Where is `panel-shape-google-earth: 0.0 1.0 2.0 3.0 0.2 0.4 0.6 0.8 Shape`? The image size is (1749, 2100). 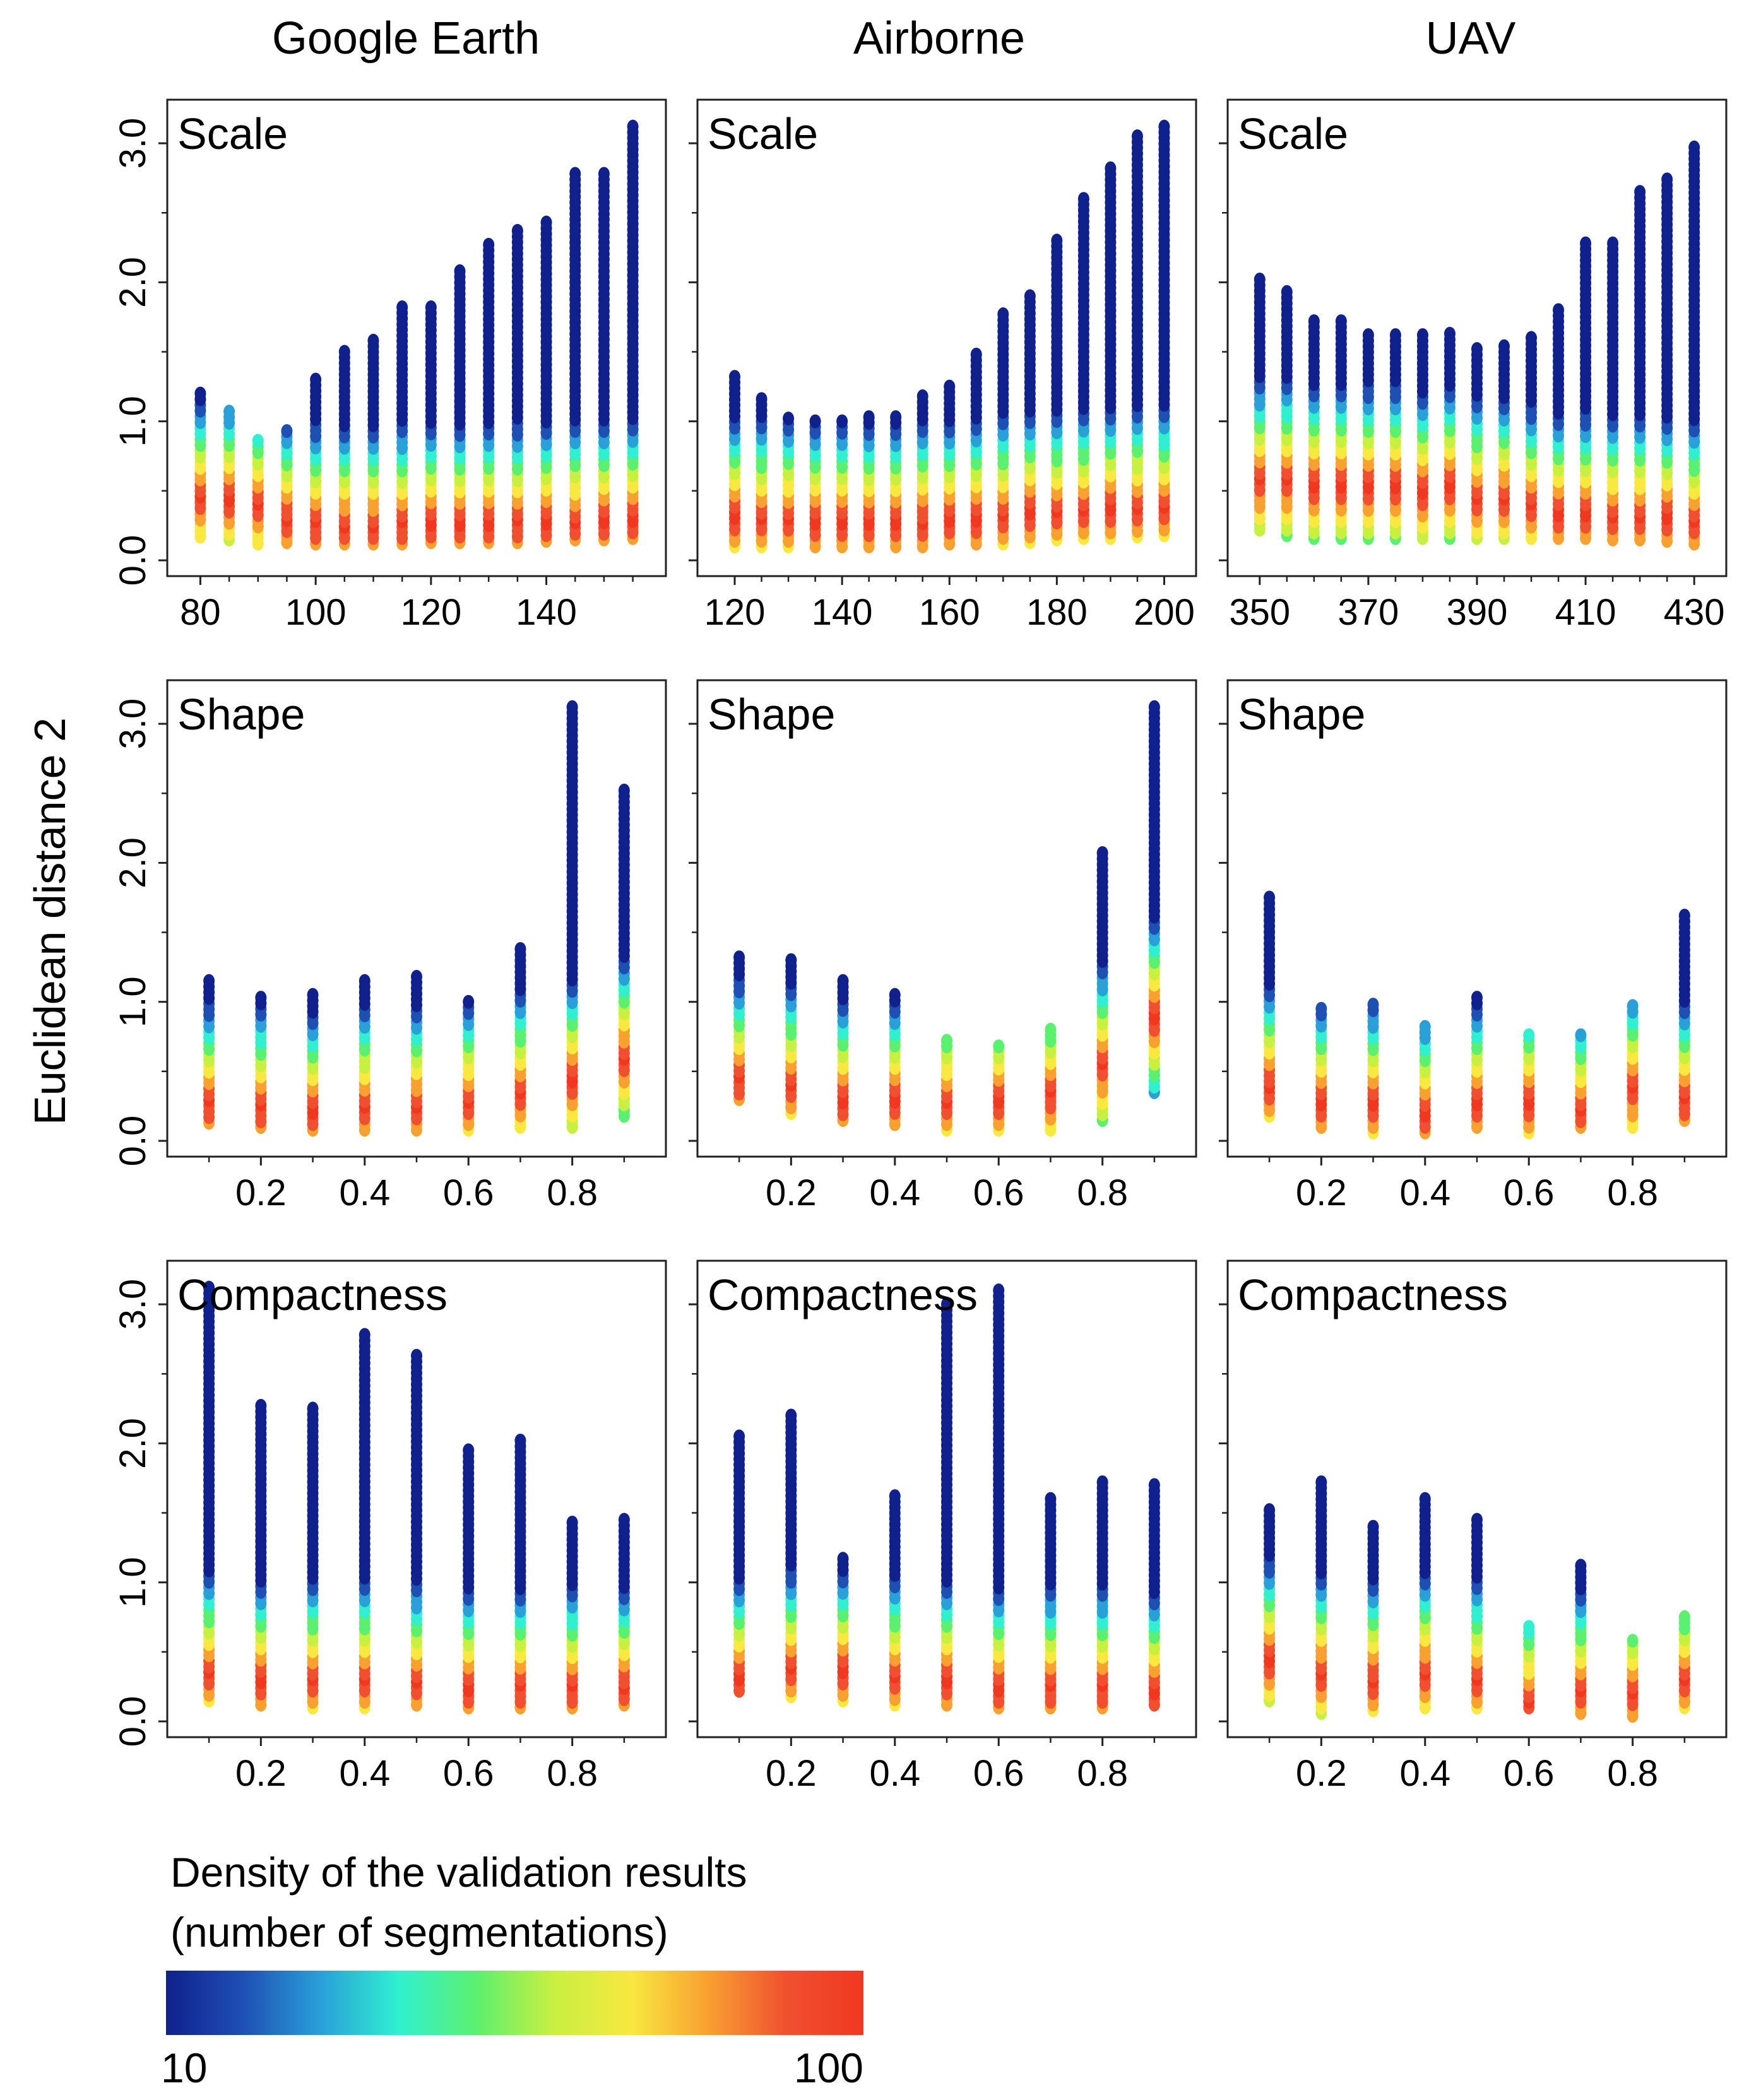
panel-shape-google-earth: 0.0 1.0 2.0 3.0 0.2 0.4 0.6 0.8 Shape is located at coordinates (389, 946).